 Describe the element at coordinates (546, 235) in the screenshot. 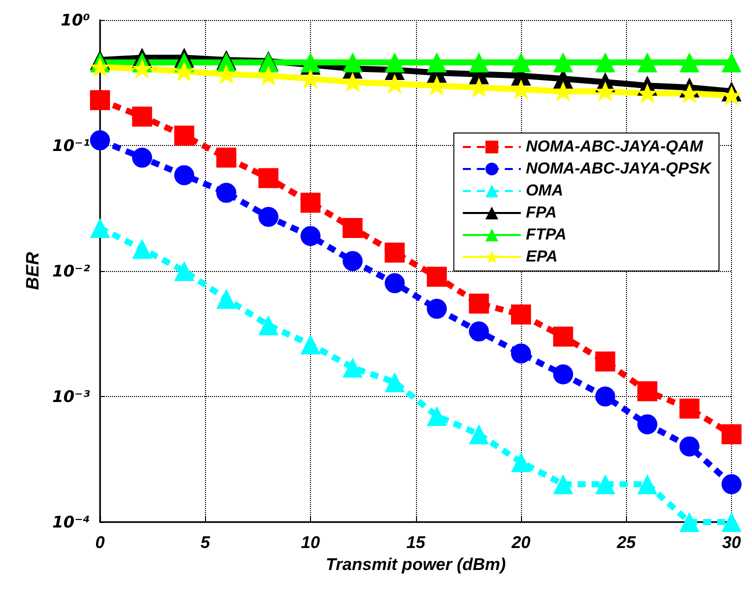

I see `legend-label: FTPA` at that location.